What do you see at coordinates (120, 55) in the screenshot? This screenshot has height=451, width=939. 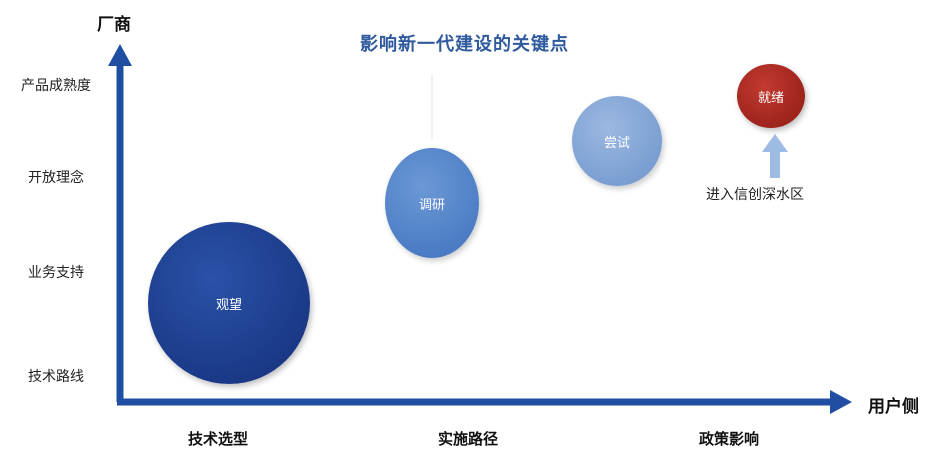 I see `y-axis-arrow-icon` at bounding box center [120, 55].